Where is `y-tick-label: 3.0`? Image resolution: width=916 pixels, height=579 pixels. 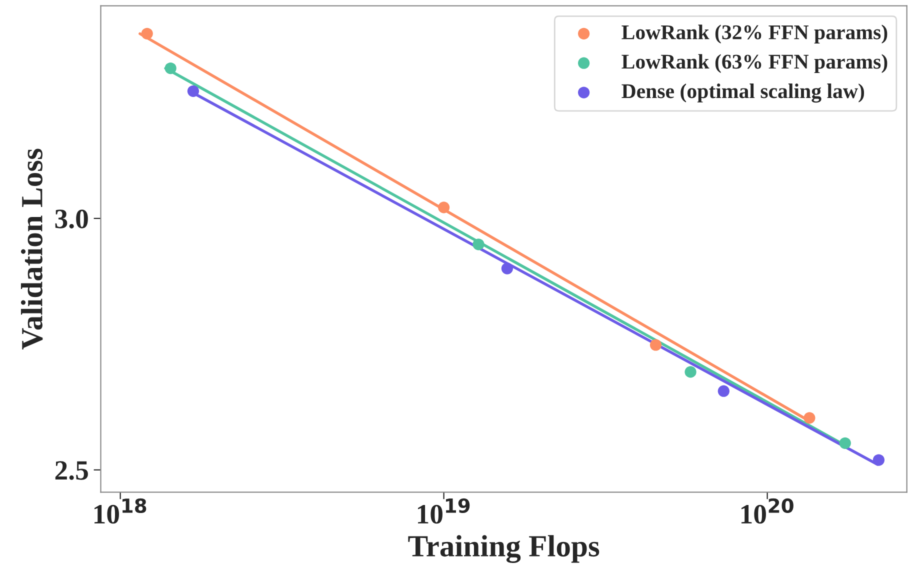 y-tick-label: 3.0 is located at coordinates (71, 219).